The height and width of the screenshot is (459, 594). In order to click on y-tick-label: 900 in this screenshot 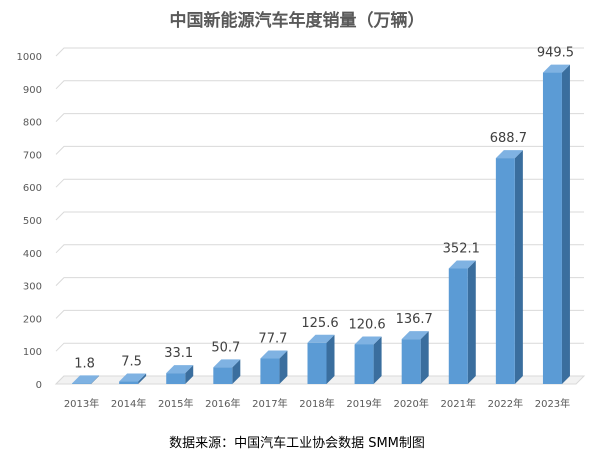, I will do `click(32, 90)`.